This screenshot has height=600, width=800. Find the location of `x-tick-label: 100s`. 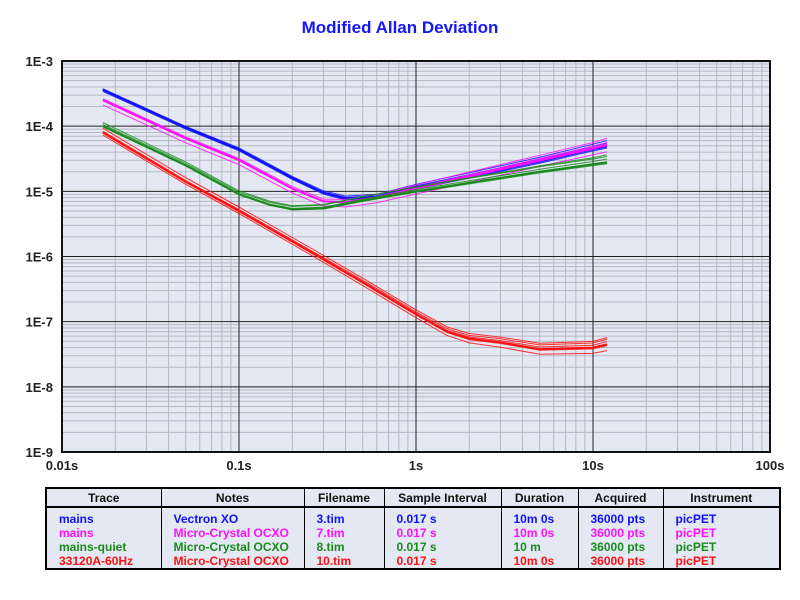

x-tick-label: 100s is located at coordinates (770, 465).